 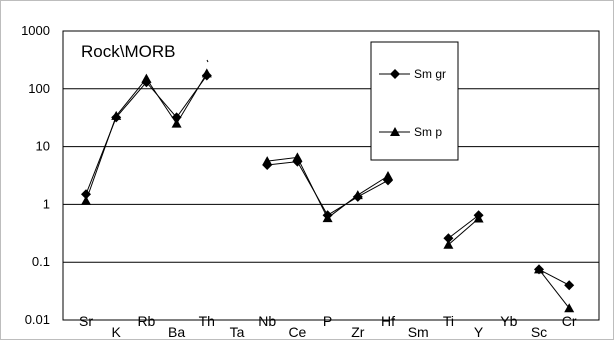 What do you see at coordinates (448, 321) in the screenshot?
I see `x-tick-label: Ti` at bounding box center [448, 321].